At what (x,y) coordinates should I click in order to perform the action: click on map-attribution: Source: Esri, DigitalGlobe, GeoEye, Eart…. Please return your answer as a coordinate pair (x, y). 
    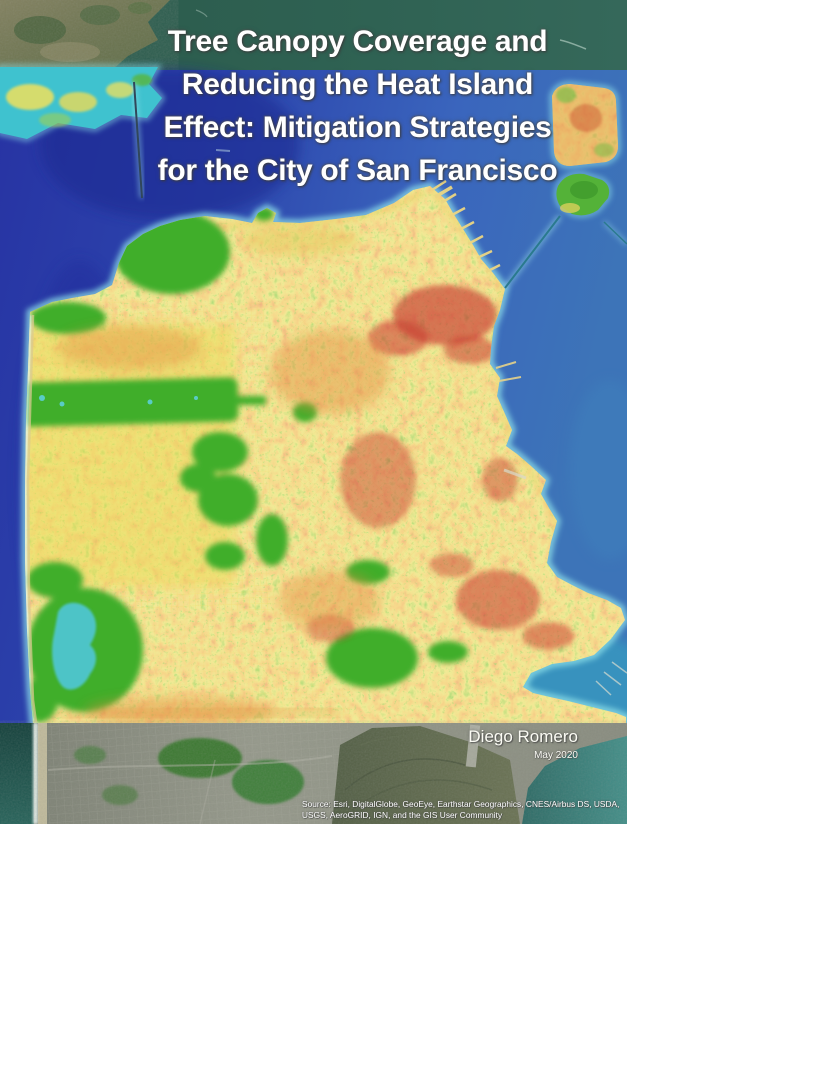
    Looking at the image, I should click on (464, 810).